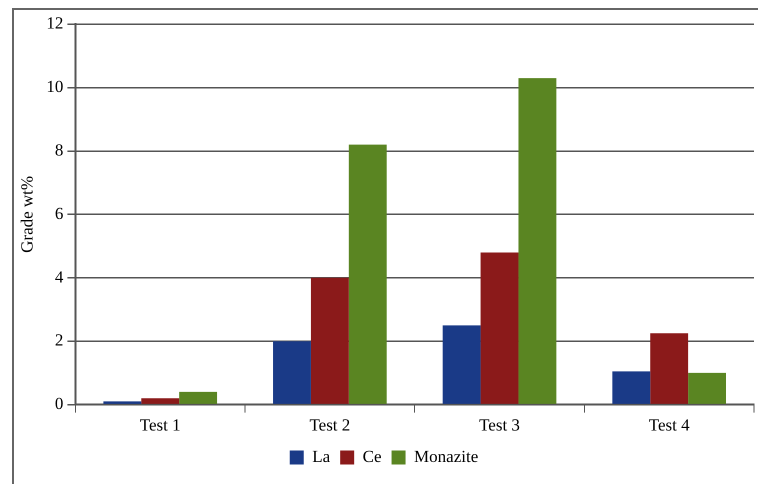  I want to click on y-tick-label: 2, so click(59, 340).